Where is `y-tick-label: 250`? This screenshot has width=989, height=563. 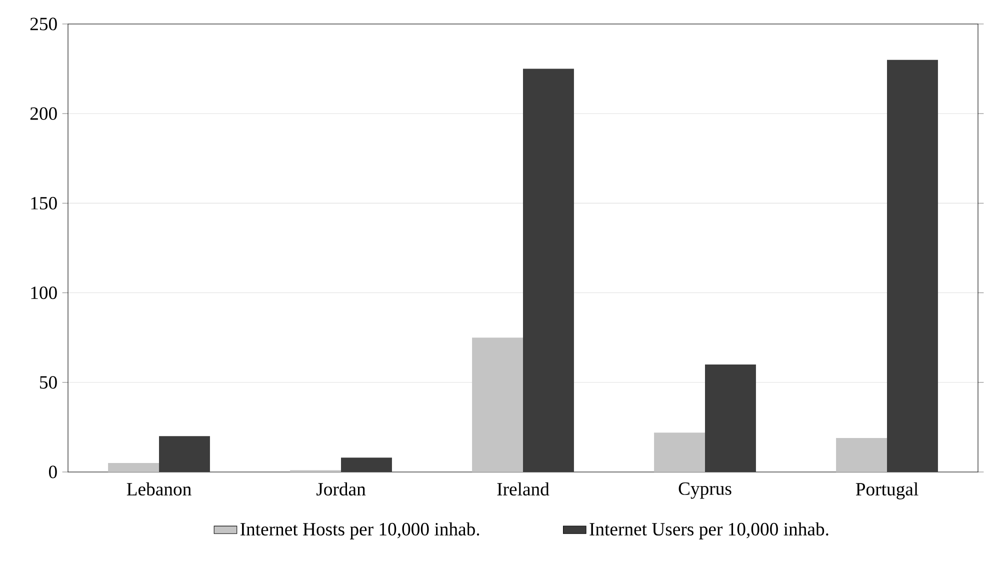
y-tick-label: 250 is located at coordinates (43, 24).